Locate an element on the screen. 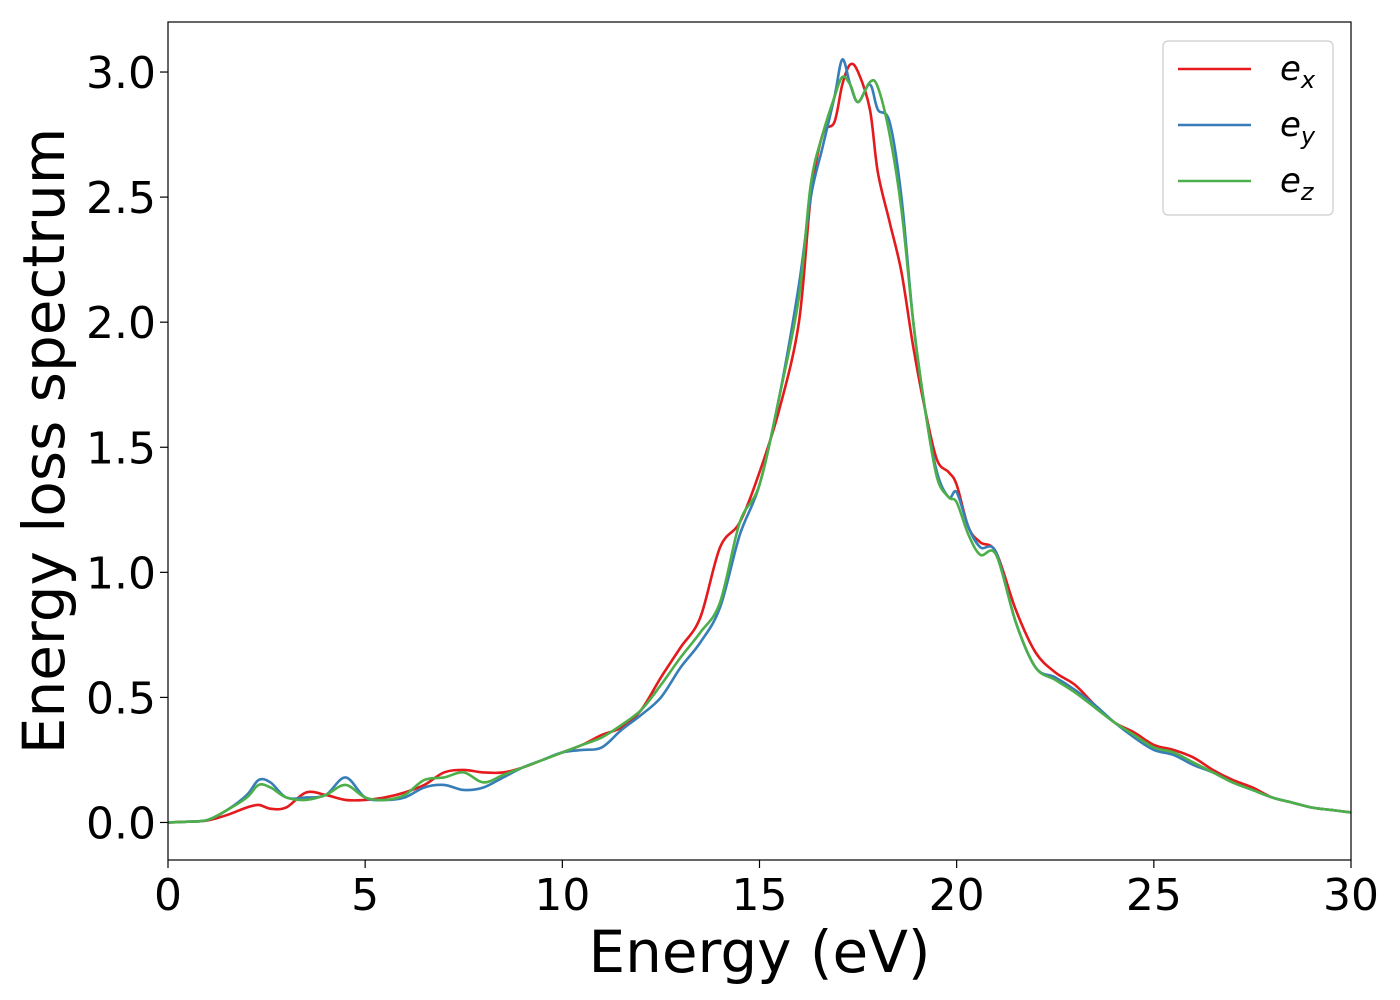  y-tick-label: 2.0 is located at coordinates (121, 323).